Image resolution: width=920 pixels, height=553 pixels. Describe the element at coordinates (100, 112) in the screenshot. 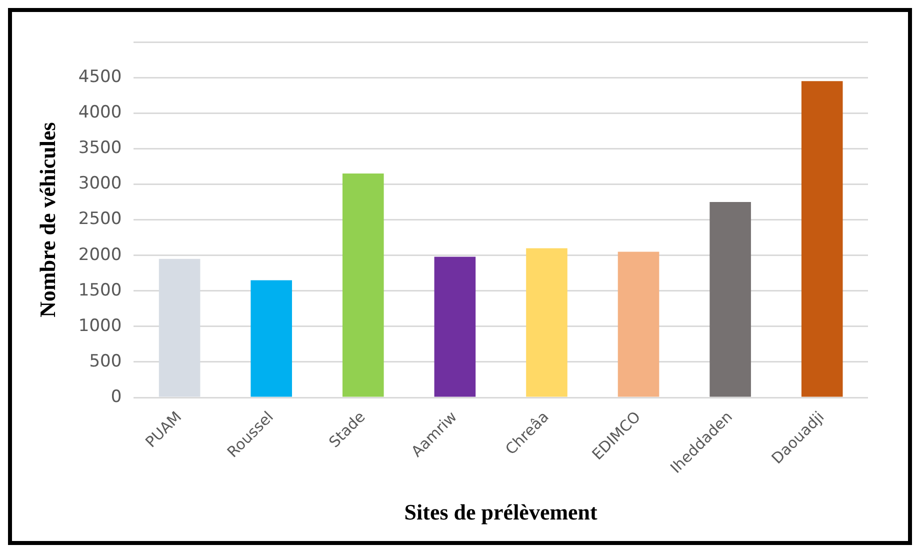

I see `y-tick-label: 4000` at that location.